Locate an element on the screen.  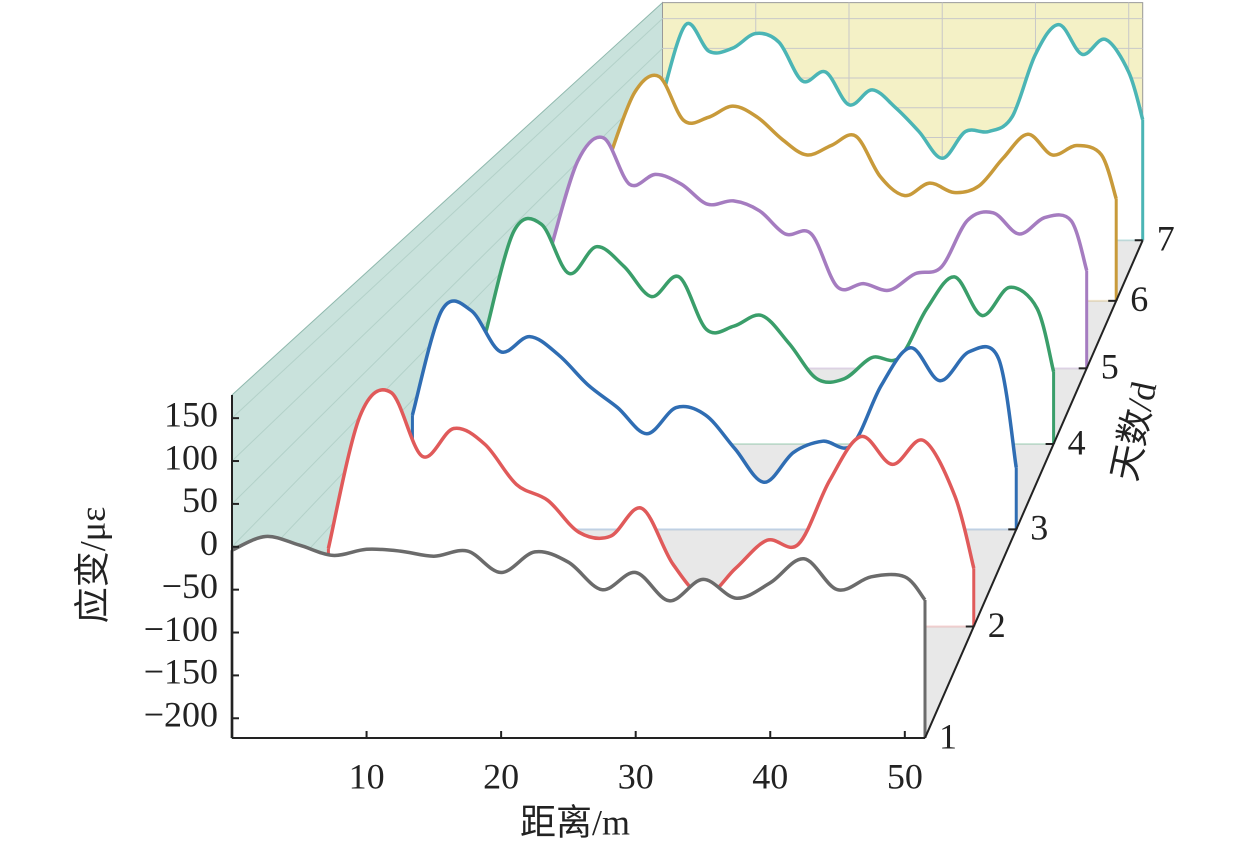
y-tick-label: −50 is located at coordinates (190, 586).